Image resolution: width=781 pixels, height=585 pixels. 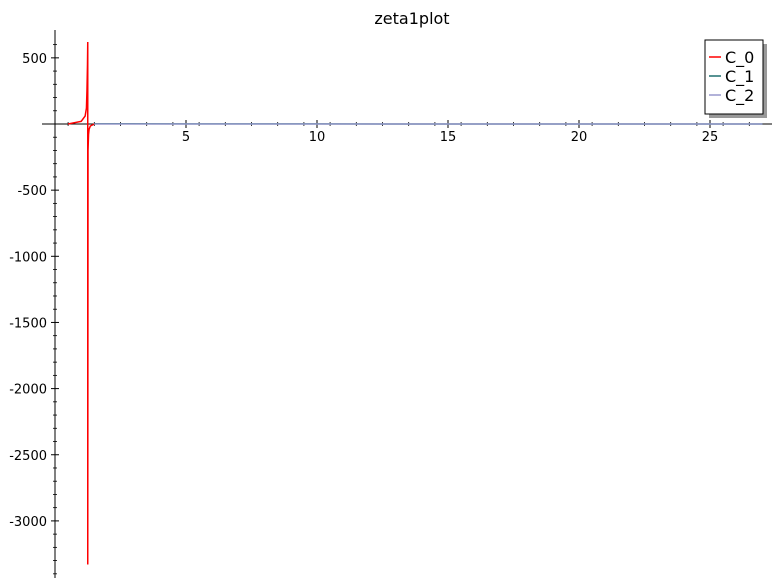 I want to click on y-tick-label: -3000, so click(x=28, y=522).